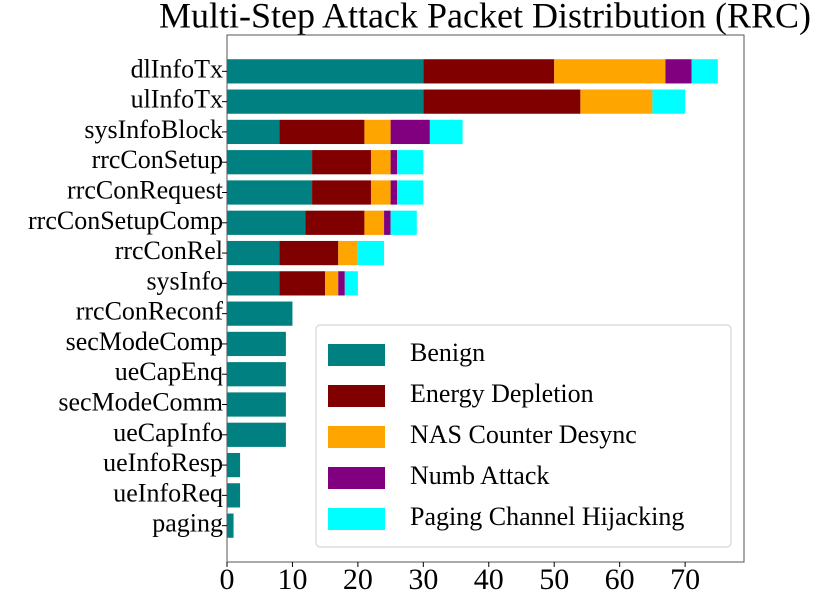  Describe the element at coordinates (184, 280) in the screenshot. I see `y-tick-label: sysInfo` at that location.